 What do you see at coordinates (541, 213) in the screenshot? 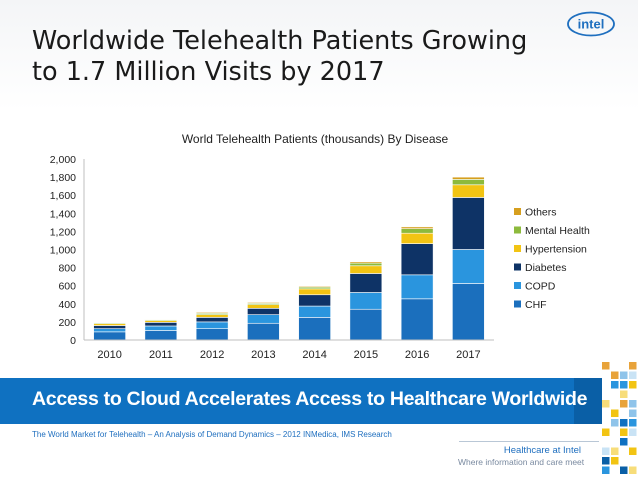
I see `legend-label: Others` at bounding box center [541, 213].